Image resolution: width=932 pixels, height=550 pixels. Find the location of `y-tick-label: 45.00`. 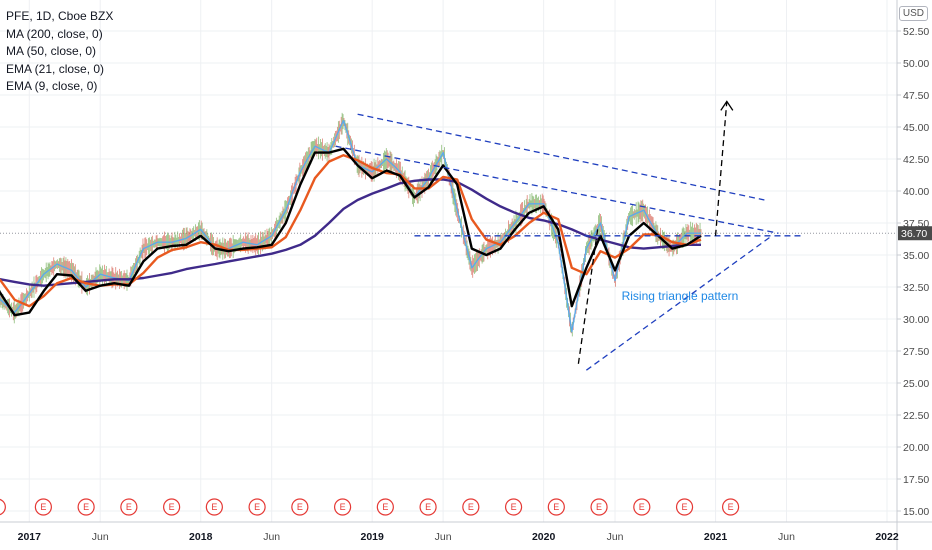

y-tick-label: 45.00 is located at coordinates (916, 128).